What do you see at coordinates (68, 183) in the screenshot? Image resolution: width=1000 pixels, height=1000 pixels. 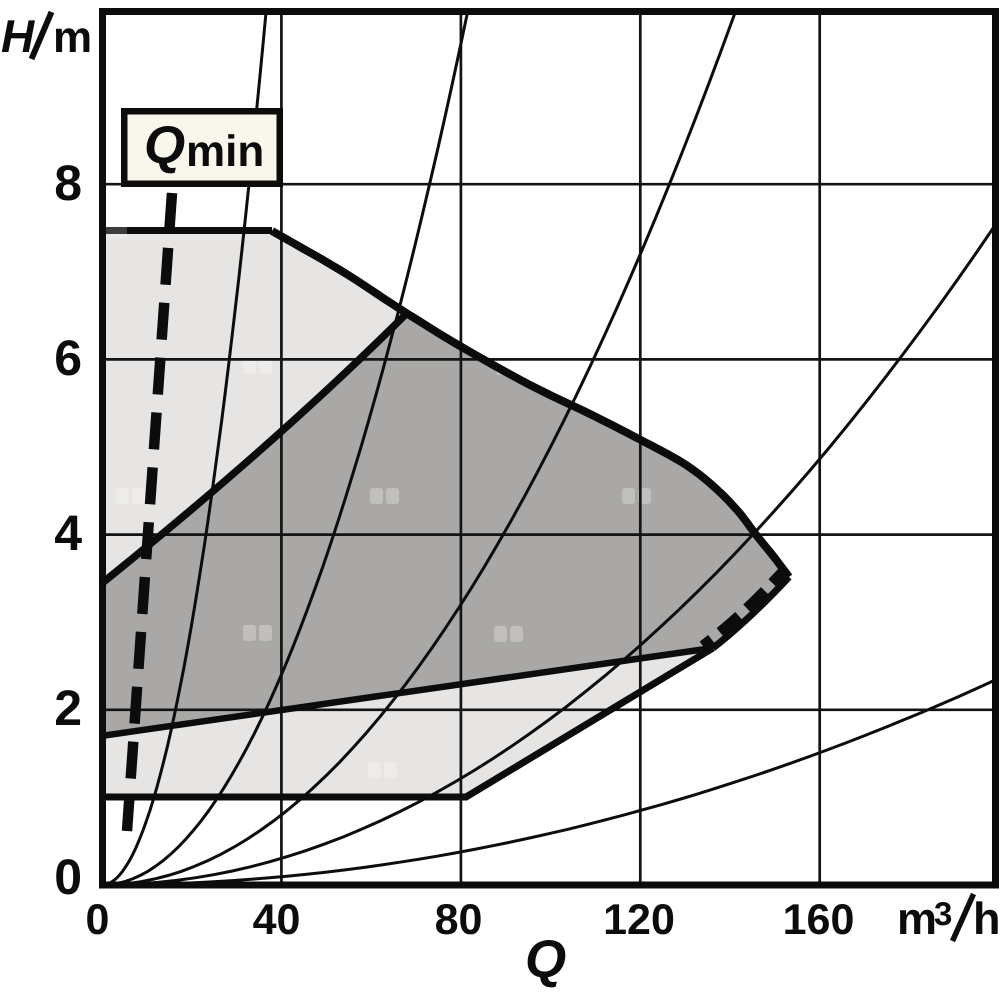 I see `svg-text: 8` at bounding box center [68, 183].